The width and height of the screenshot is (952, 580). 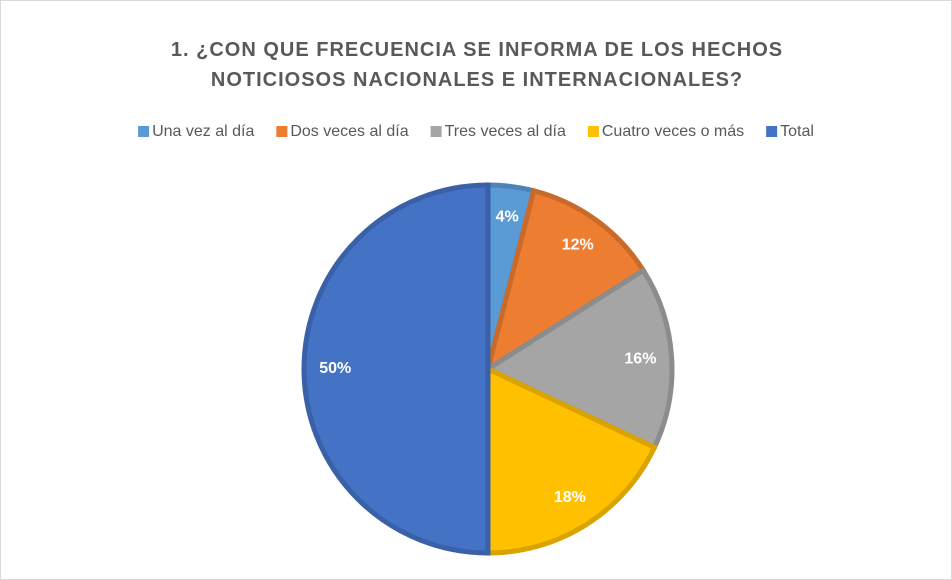 I want to click on legend-label: Cuatro veces o más, so click(x=673, y=131).